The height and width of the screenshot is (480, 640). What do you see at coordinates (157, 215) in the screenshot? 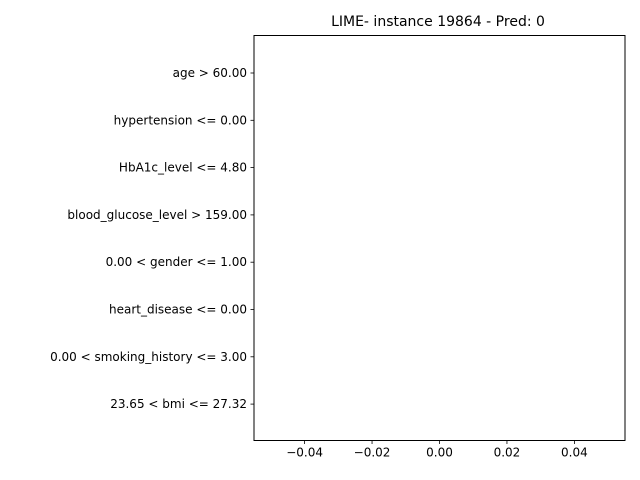
I see `y-tick-label: blood_glucose_level > 159.00` at bounding box center [157, 215].